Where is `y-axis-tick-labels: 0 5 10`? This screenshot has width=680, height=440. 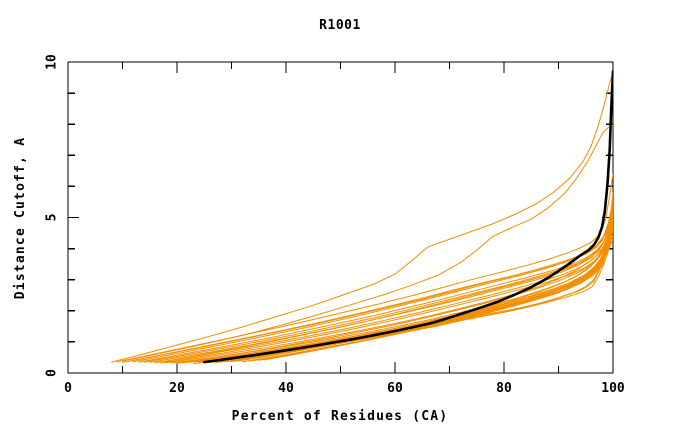
y-axis-tick-labels: 0 5 10 is located at coordinates (52, 215).